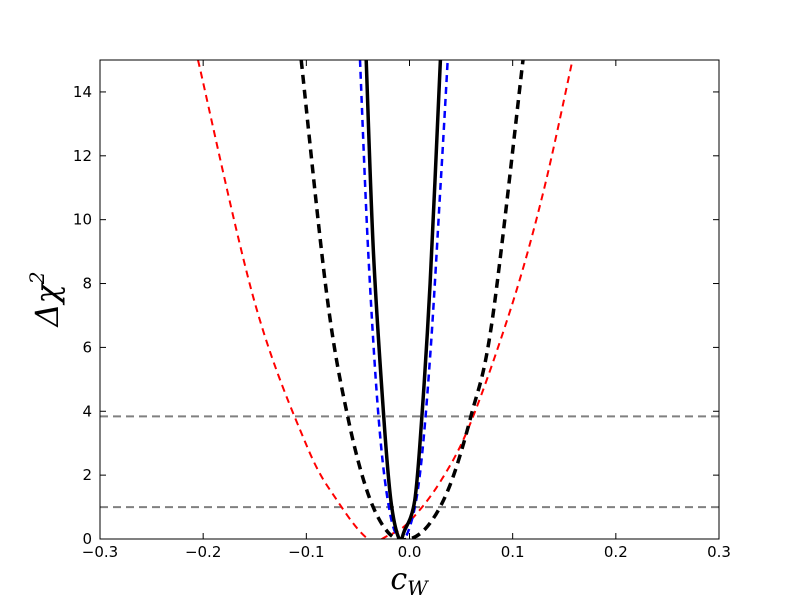  I want to click on x-tick-label: 0.3, so click(719, 552).